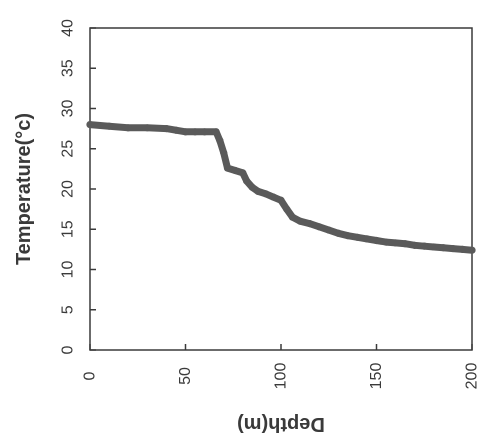 The image size is (485, 442). What do you see at coordinates (68, 28) in the screenshot?
I see `y-tick-label: 40` at bounding box center [68, 28].